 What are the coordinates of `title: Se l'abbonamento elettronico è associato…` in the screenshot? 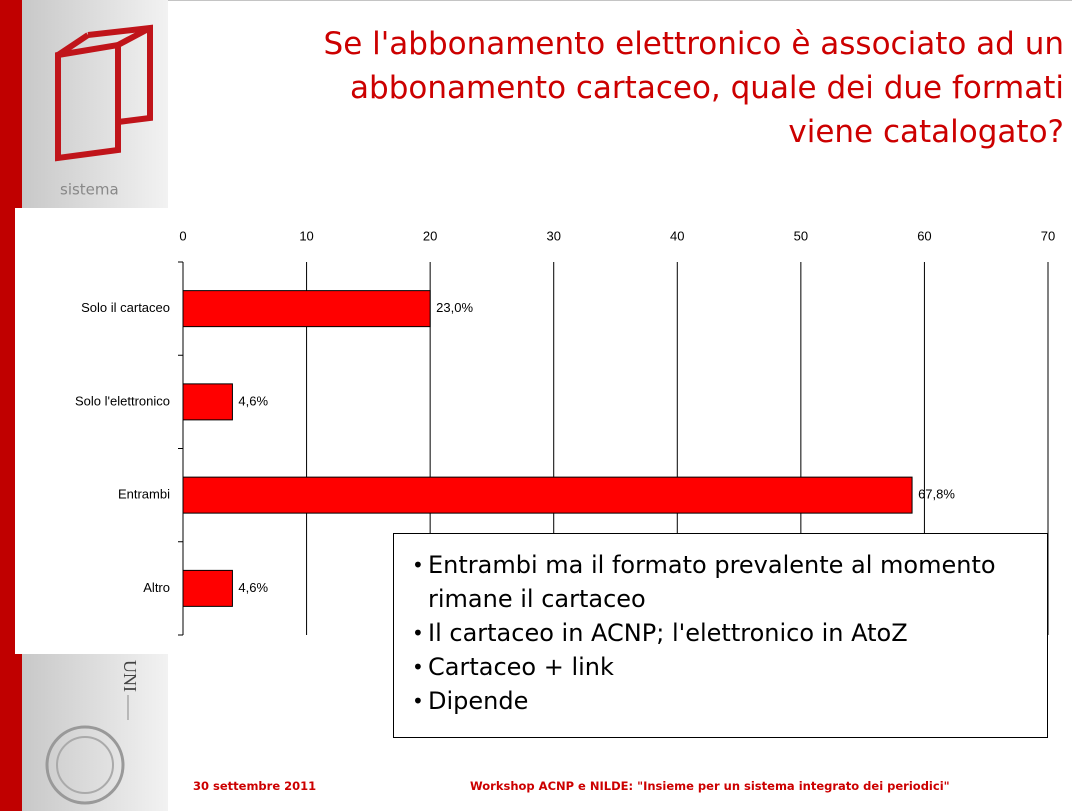 It's located at (614, 88).